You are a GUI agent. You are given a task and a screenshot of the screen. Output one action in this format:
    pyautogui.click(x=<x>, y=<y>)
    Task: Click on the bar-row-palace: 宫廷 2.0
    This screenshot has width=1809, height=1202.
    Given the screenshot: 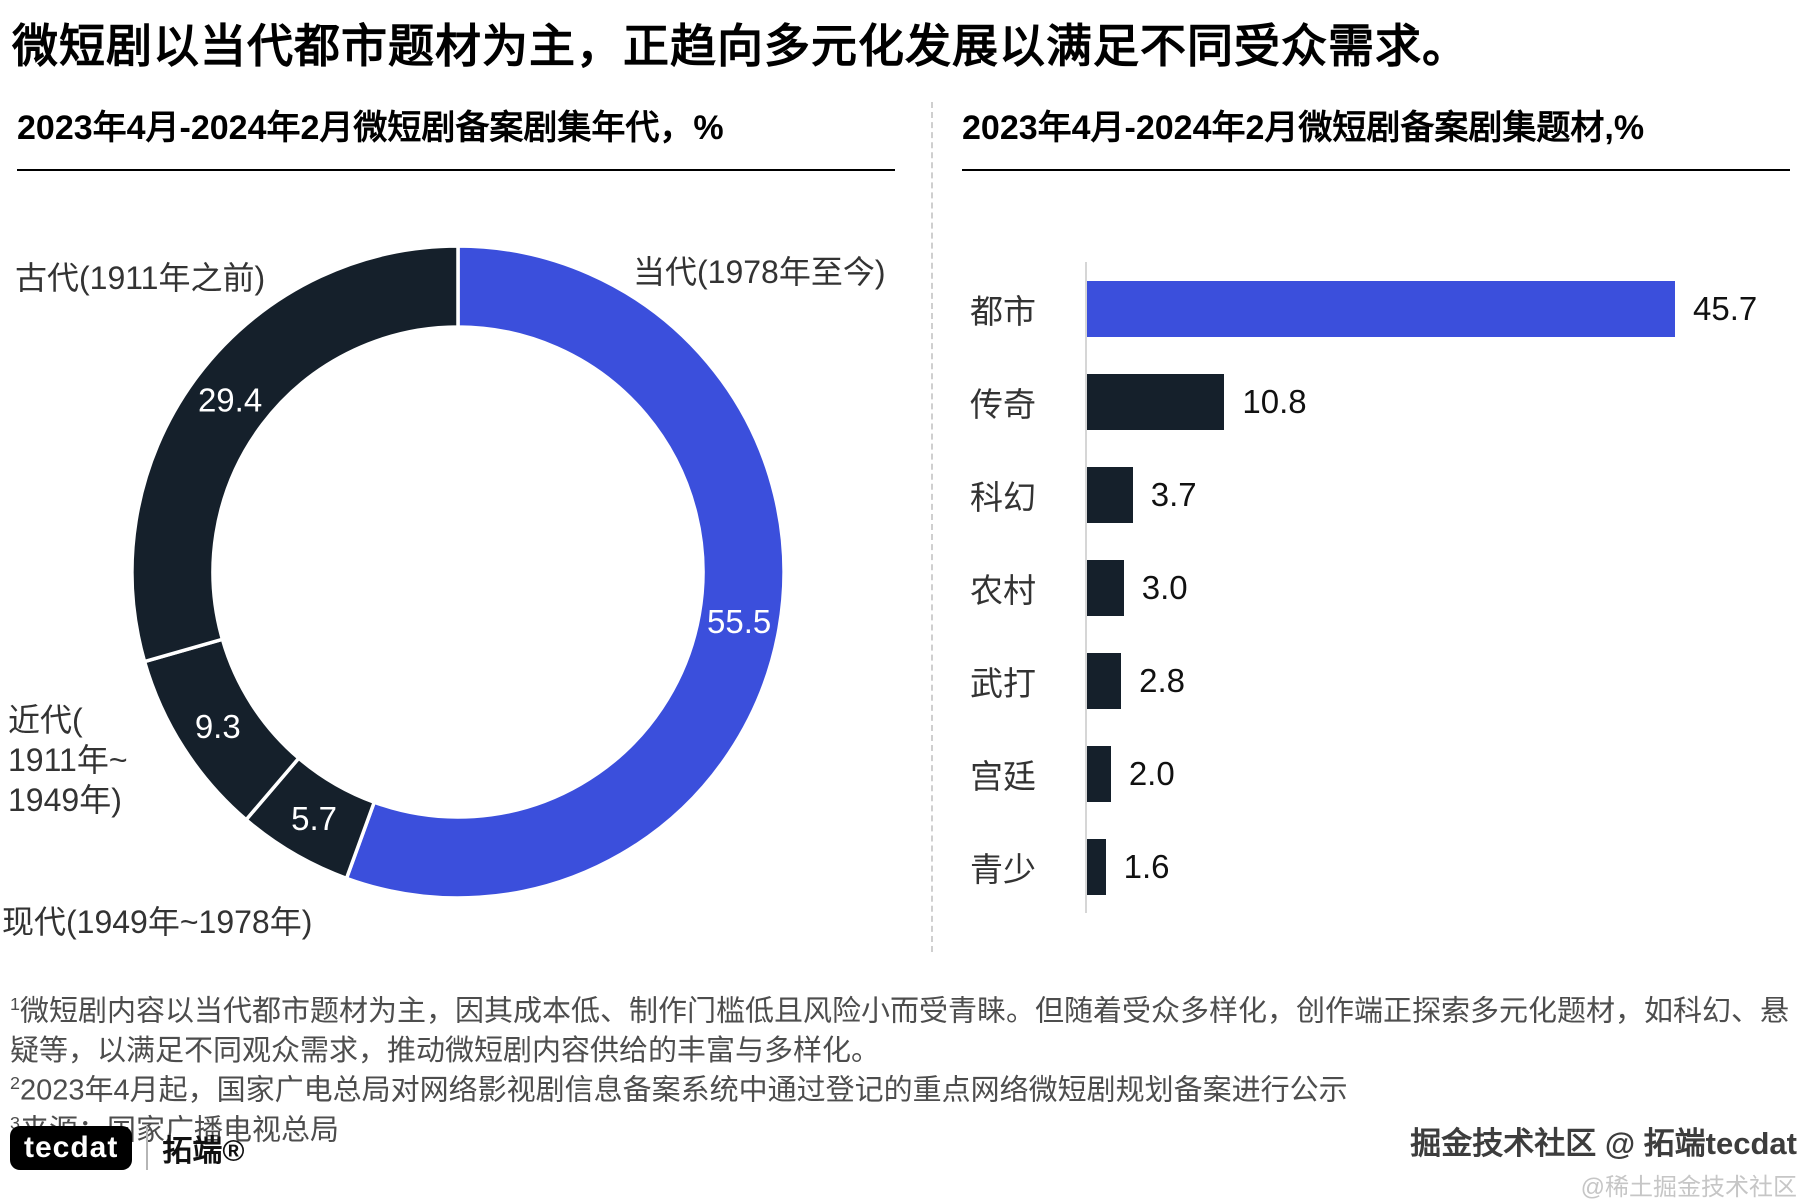 What is the action you would take?
    pyautogui.click(x=1376, y=773)
    